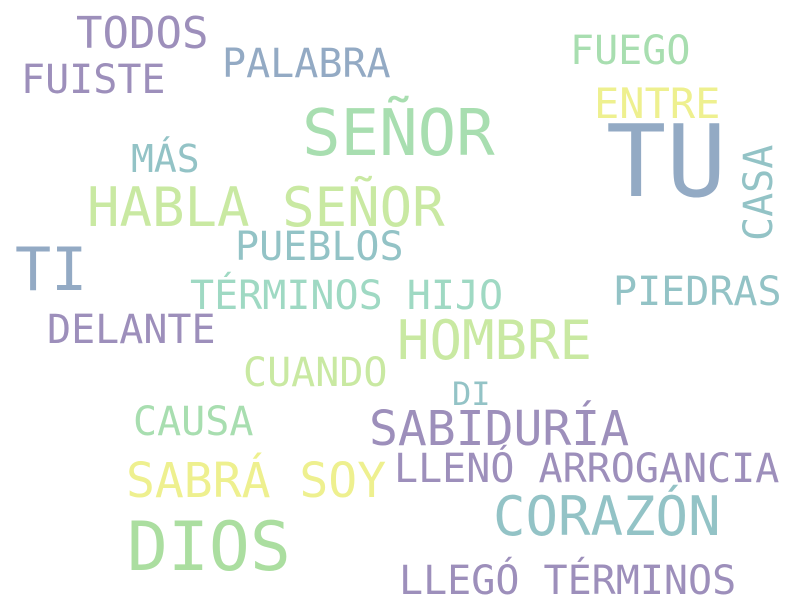  What do you see at coordinates (165, 159) in the screenshot?
I see `word-mas: MÁS` at bounding box center [165, 159].